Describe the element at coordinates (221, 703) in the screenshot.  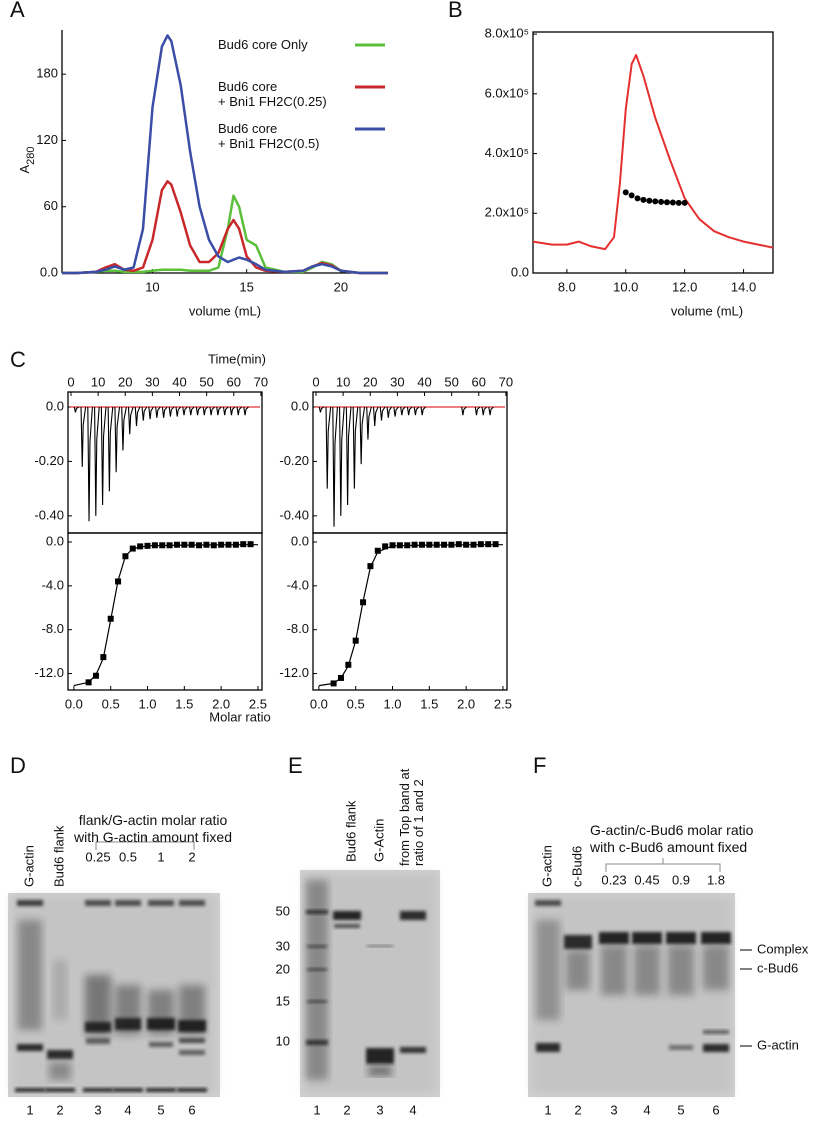
I see `x-tick-label: 2.0` at that location.